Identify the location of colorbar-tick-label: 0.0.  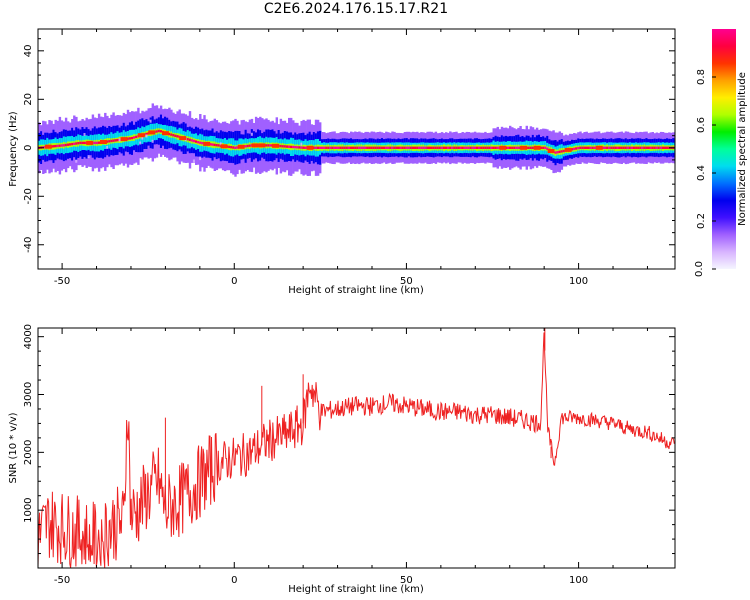
(699, 269).